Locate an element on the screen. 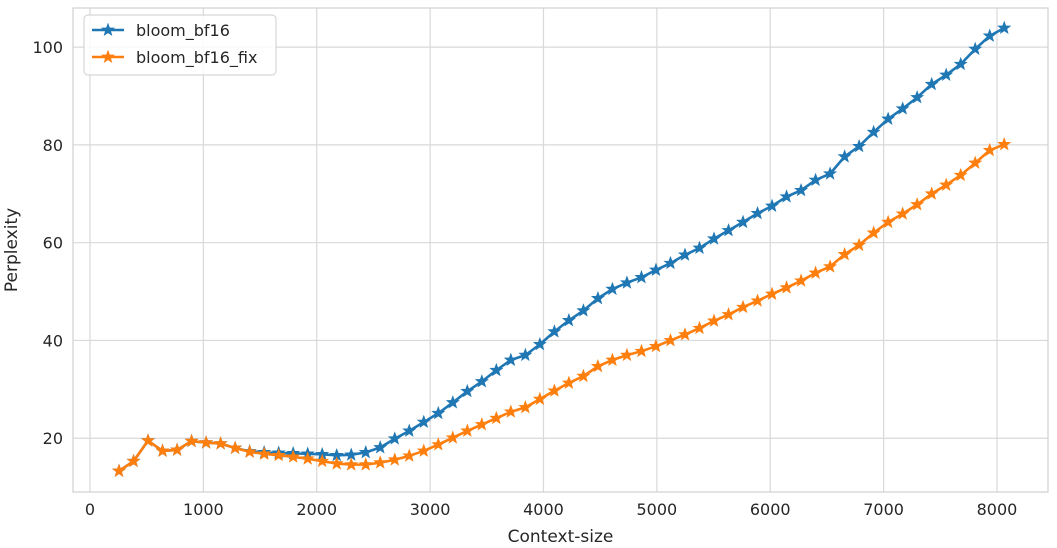 The image size is (1057, 548). x-tick-label: 3000 is located at coordinates (430, 509).